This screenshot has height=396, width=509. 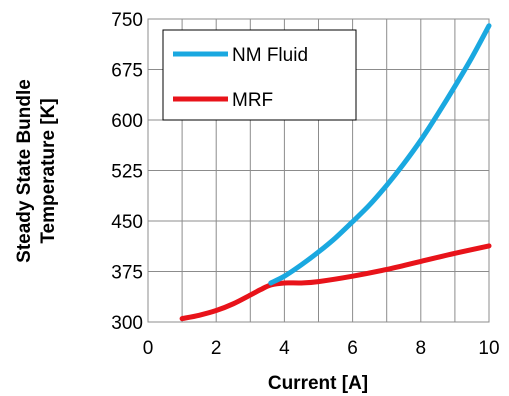 I want to click on y-tick-label: 675, so click(x=127, y=71).